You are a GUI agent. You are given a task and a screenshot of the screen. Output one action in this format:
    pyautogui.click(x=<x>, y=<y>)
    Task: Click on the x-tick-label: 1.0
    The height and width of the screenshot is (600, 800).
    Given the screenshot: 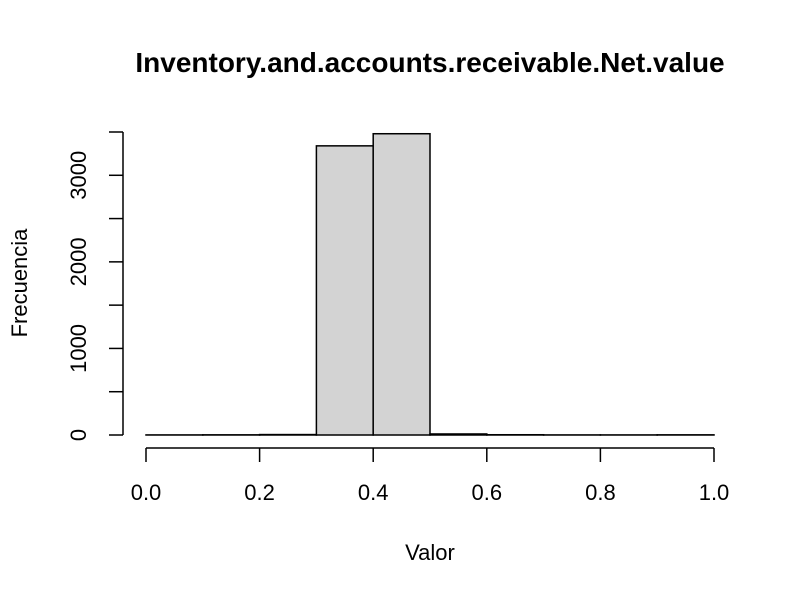 What is the action you would take?
    pyautogui.click(x=714, y=492)
    